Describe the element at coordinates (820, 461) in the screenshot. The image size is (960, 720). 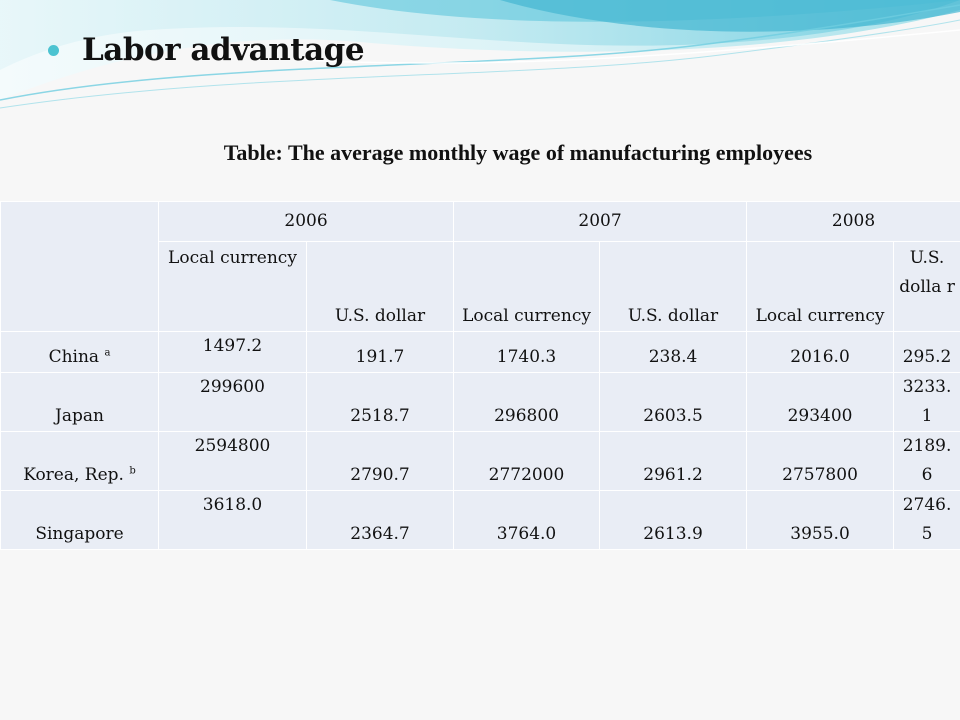
I see `value-cell: 2757800` at that location.